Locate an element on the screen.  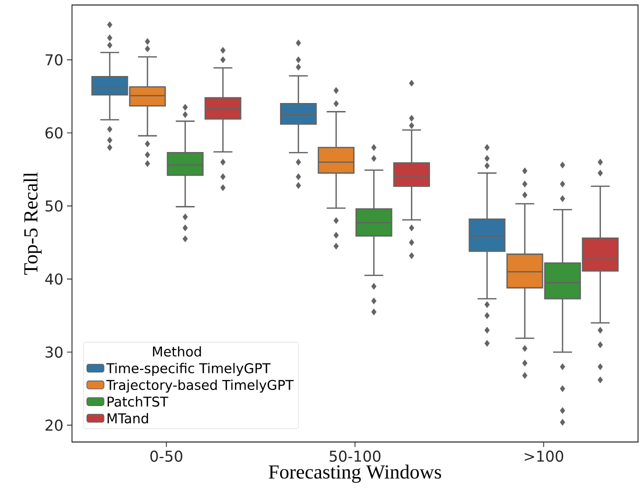
legend-title: Method is located at coordinates (176, 351).